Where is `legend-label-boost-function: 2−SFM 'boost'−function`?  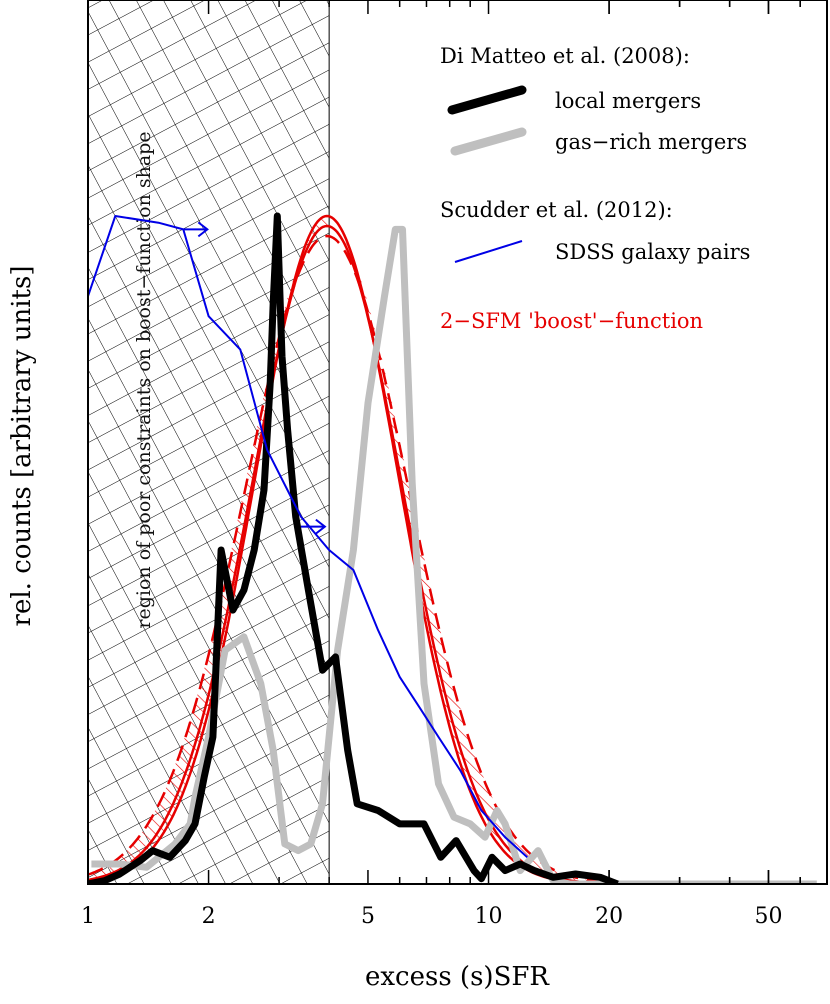 legend-label-boost-function: 2−SFM 'boost'−function is located at coordinates (571, 321).